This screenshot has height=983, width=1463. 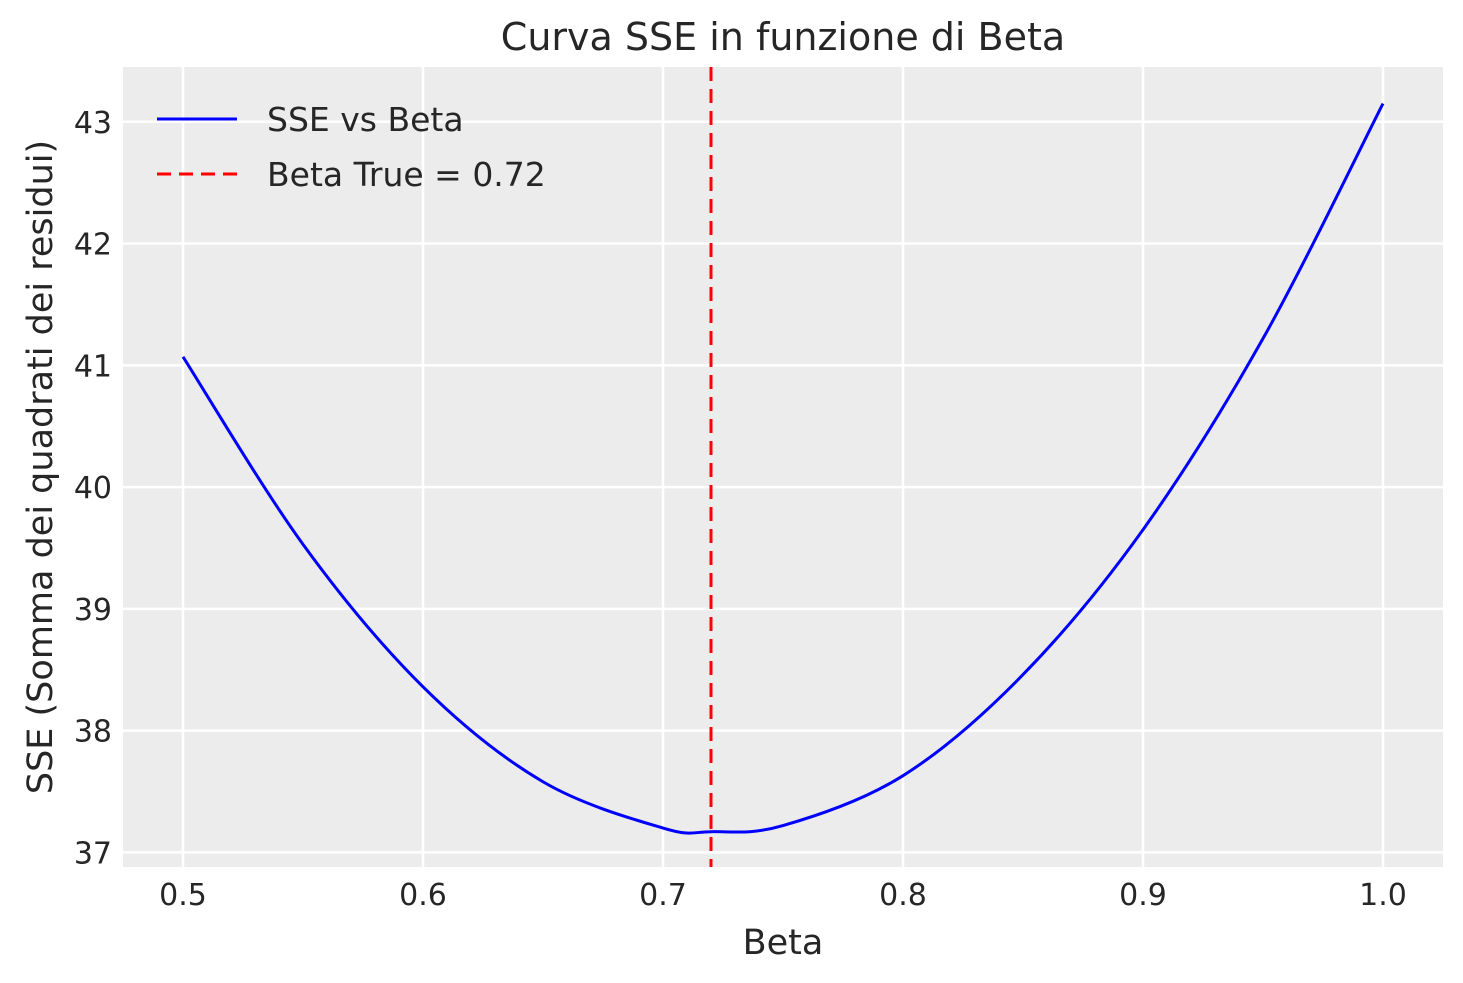 What do you see at coordinates (423, 895) in the screenshot?
I see `x-tick-label: 0.6` at bounding box center [423, 895].